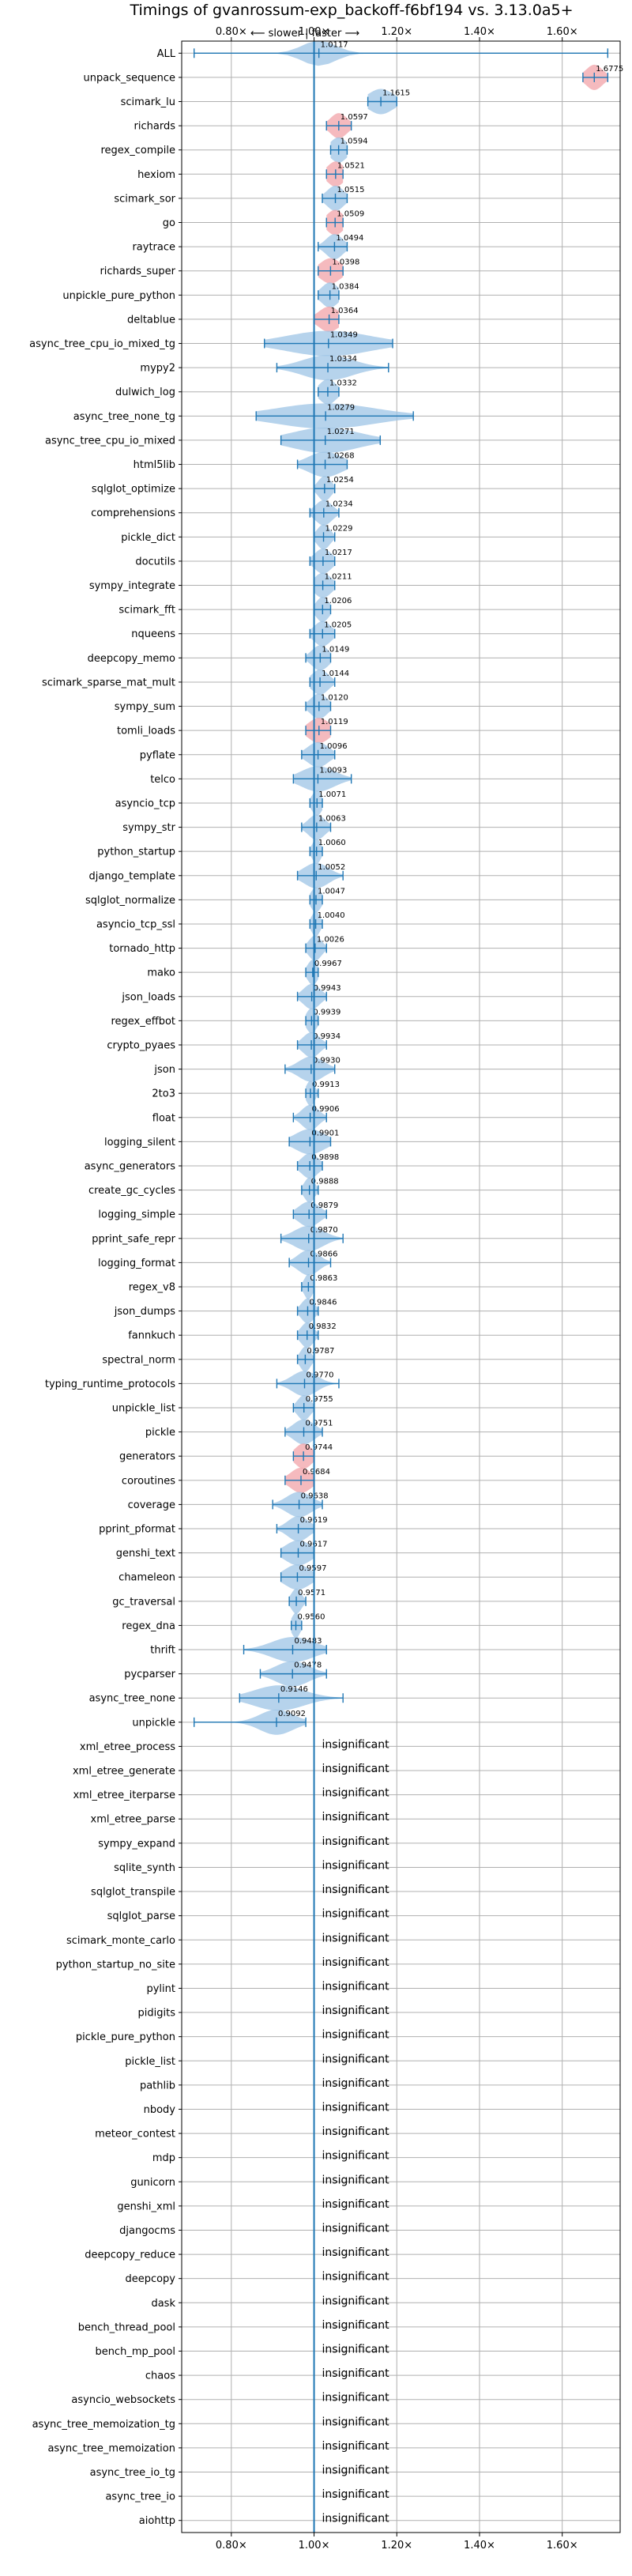  I want to click on category-label: telco, so click(163, 780).